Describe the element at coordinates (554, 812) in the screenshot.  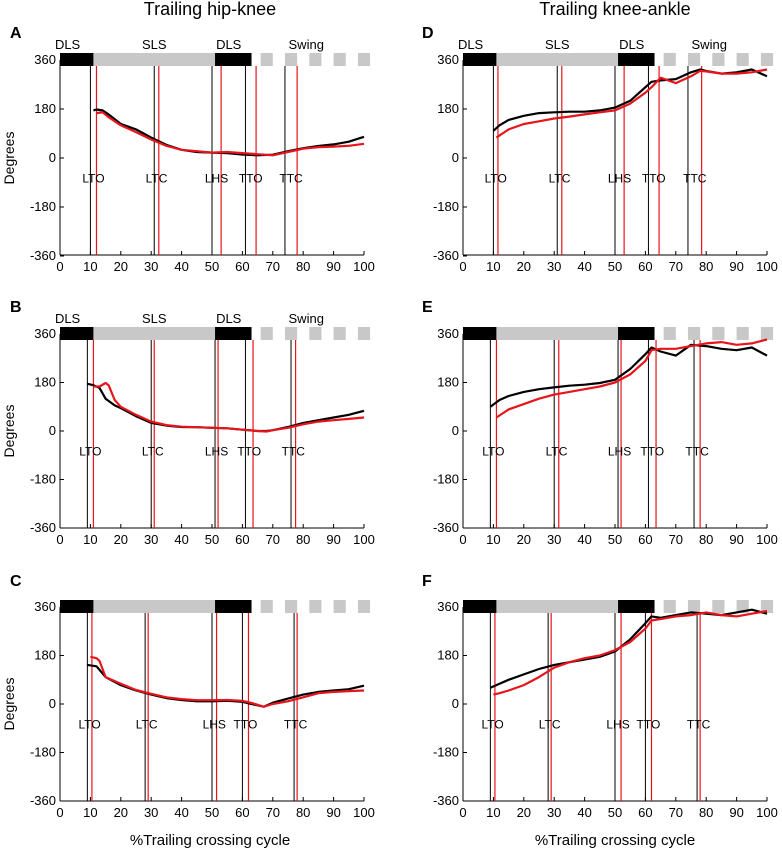
I see `panel-f-x-tick-label: 30` at that location.